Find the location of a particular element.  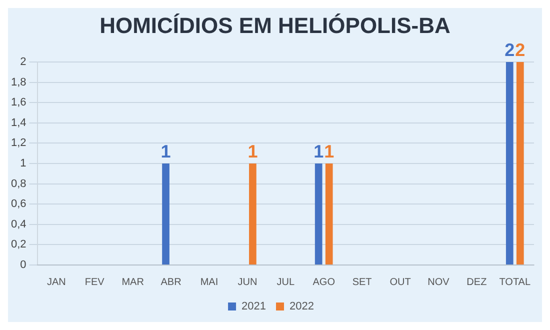

y-tick-label: 1,2 is located at coordinates (18, 143).